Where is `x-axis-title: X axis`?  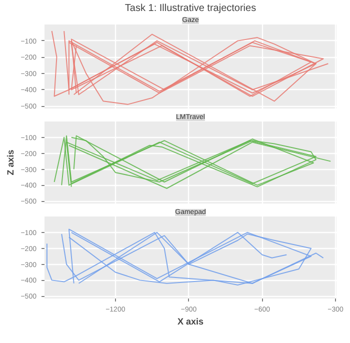 x-axis-title: X axis is located at coordinates (190, 321).